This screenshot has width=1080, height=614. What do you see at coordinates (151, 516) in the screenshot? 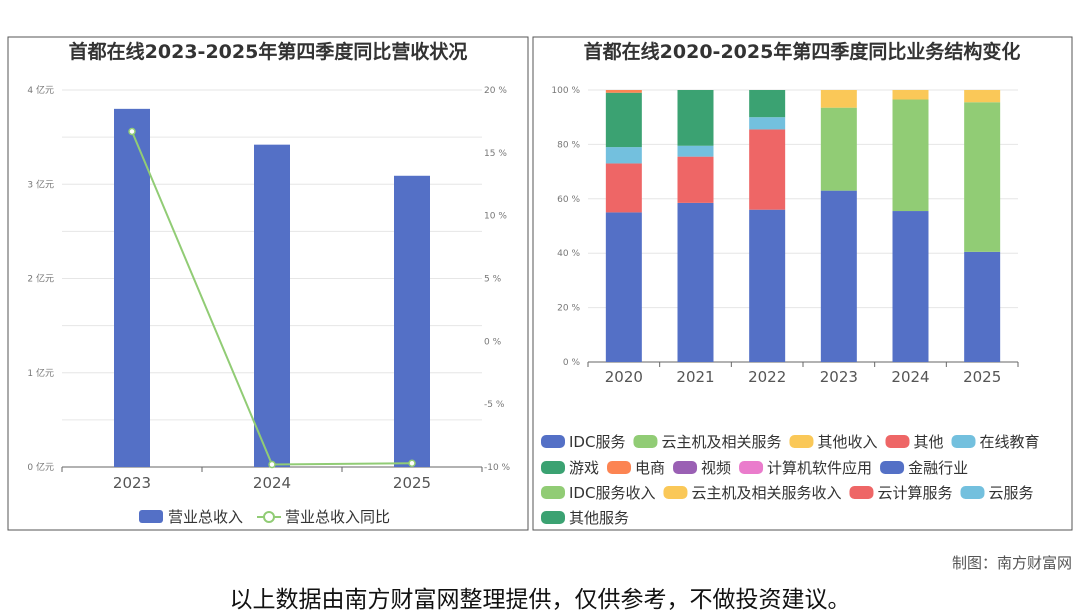
I see `legend-swatch-revenue` at bounding box center [151, 516].